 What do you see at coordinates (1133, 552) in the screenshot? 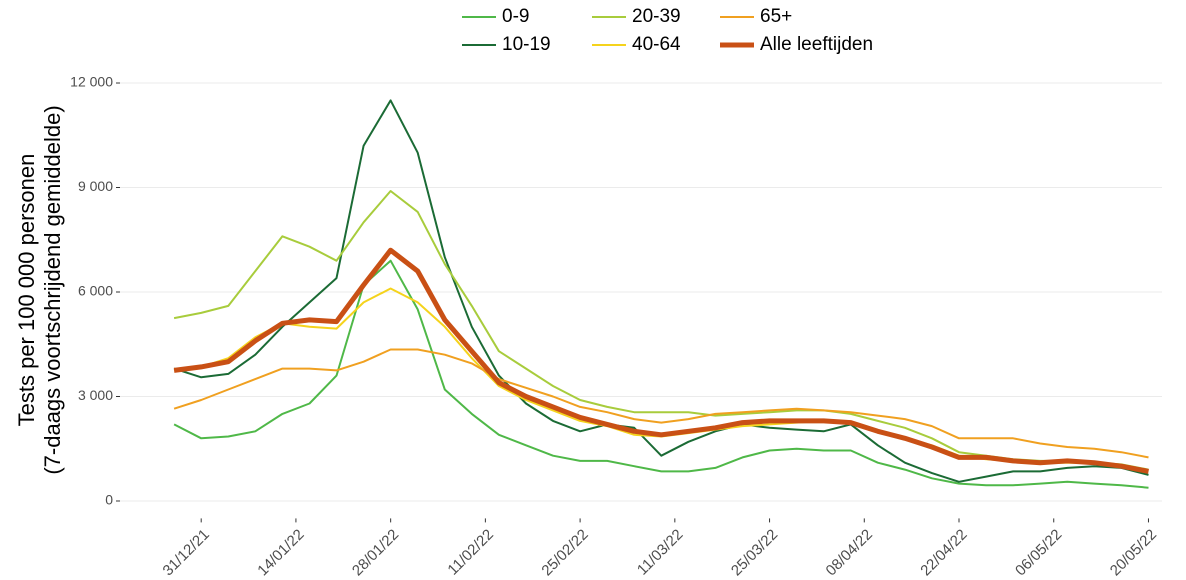
I see `x-tick-label: 20/05/22` at bounding box center [1133, 552].